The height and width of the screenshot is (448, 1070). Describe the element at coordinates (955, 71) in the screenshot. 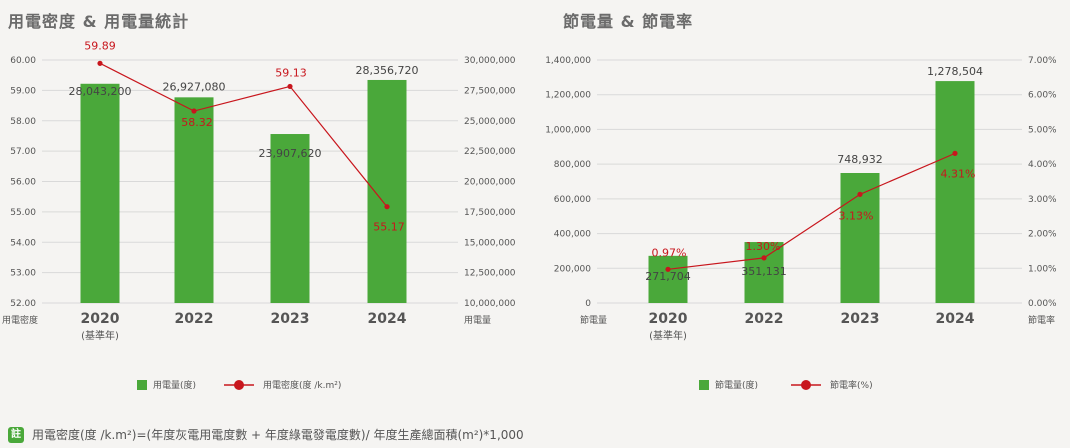

I see `right-bar-label: 1,278,504` at that location.